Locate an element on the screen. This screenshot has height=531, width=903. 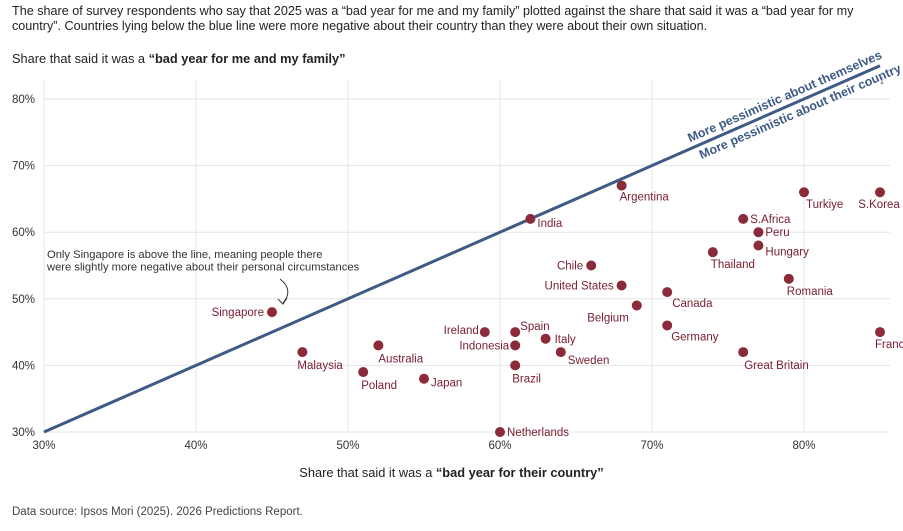
point-india is located at coordinates (530, 218).